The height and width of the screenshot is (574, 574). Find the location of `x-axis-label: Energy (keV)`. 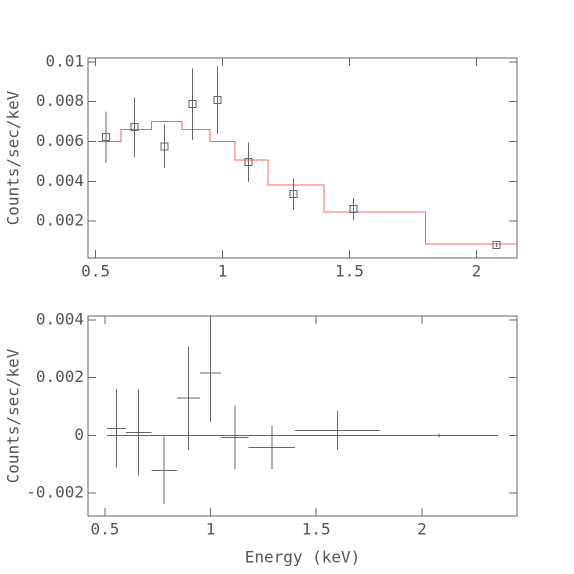

x-axis-label: Energy (keV) is located at coordinates (303, 557).